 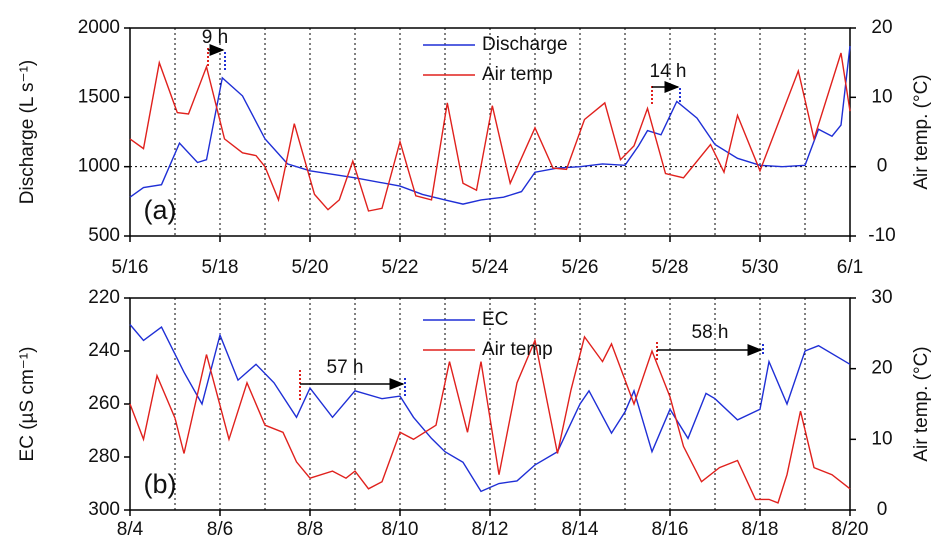 What do you see at coordinates (99, 27) in the screenshot?
I see `y-tick-label: 2000` at bounding box center [99, 27].